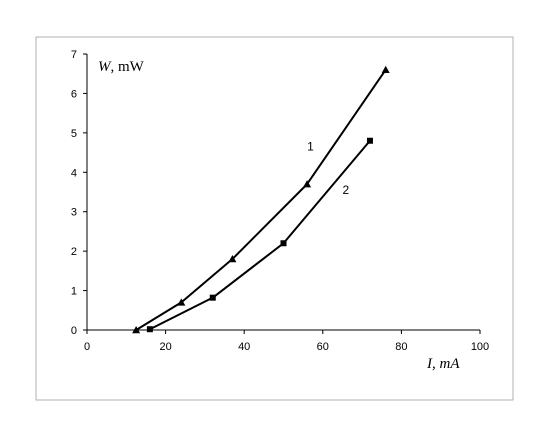 The width and height of the screenshot is (545, 446). What do you see at coordinates (323, 347) in the screenshot?
I see `x-tick-label: 60` at bounding box center [323, 347].